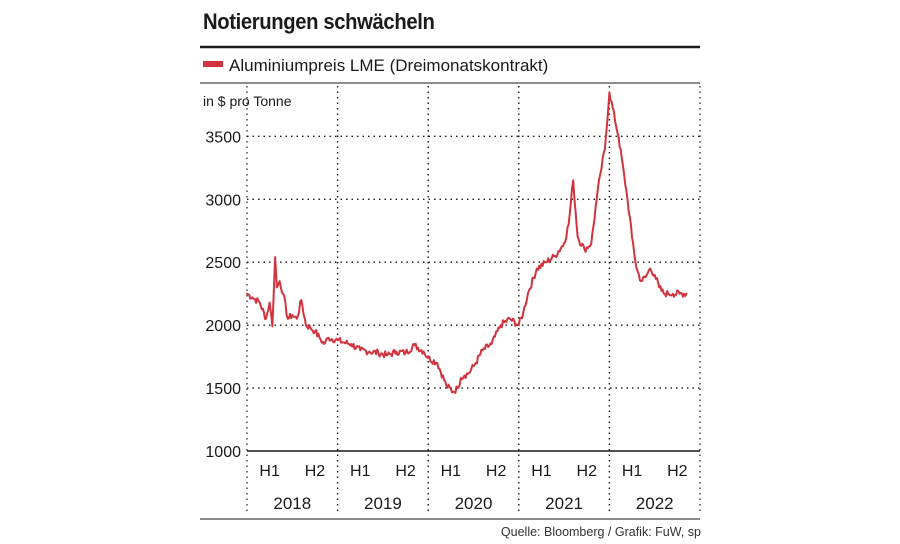  What do you see at coordinates (247, 101) in the screenshot?
I see `y-axis-label: in $ pro Tonne` at bounding box center [247, 101].